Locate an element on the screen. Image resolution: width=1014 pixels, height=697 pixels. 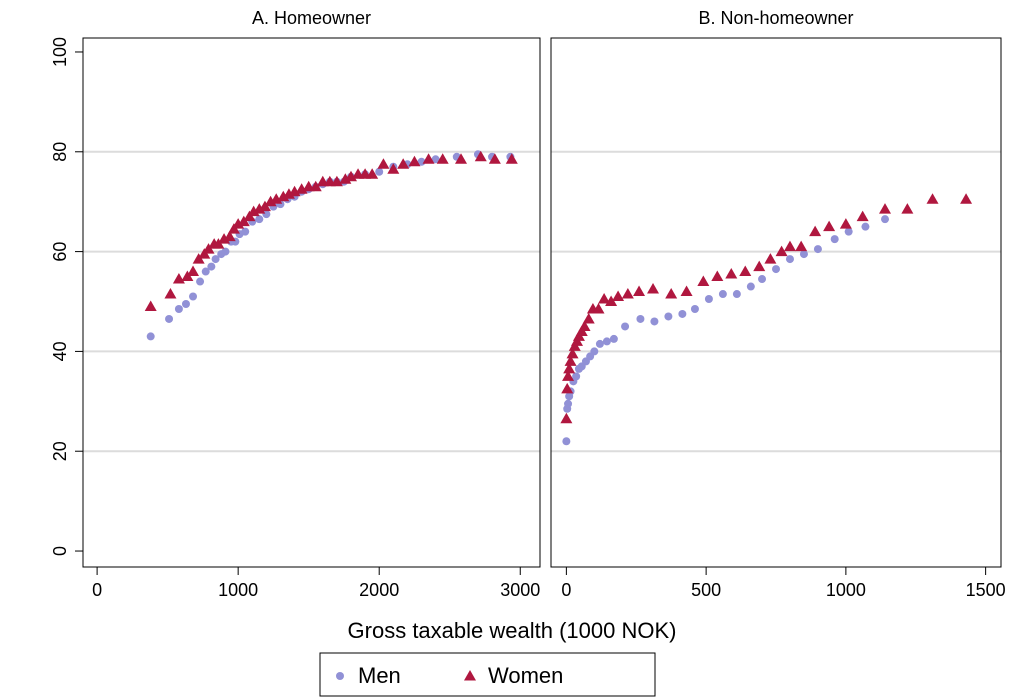
y-tick-label: 80 is located at coordinates (60, 152).